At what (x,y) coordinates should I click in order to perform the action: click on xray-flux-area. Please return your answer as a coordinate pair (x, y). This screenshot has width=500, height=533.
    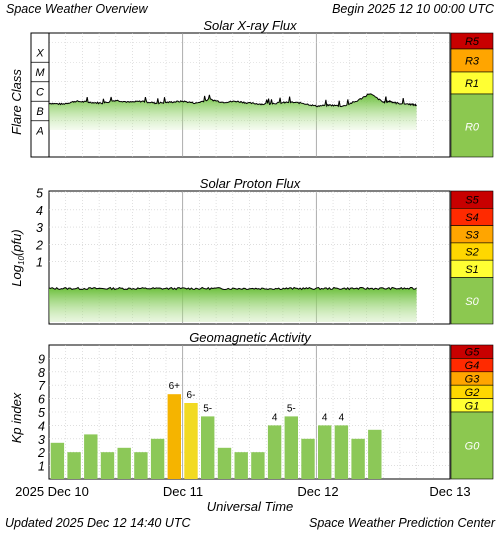
    Looking at the image, I should click on (233, 111).